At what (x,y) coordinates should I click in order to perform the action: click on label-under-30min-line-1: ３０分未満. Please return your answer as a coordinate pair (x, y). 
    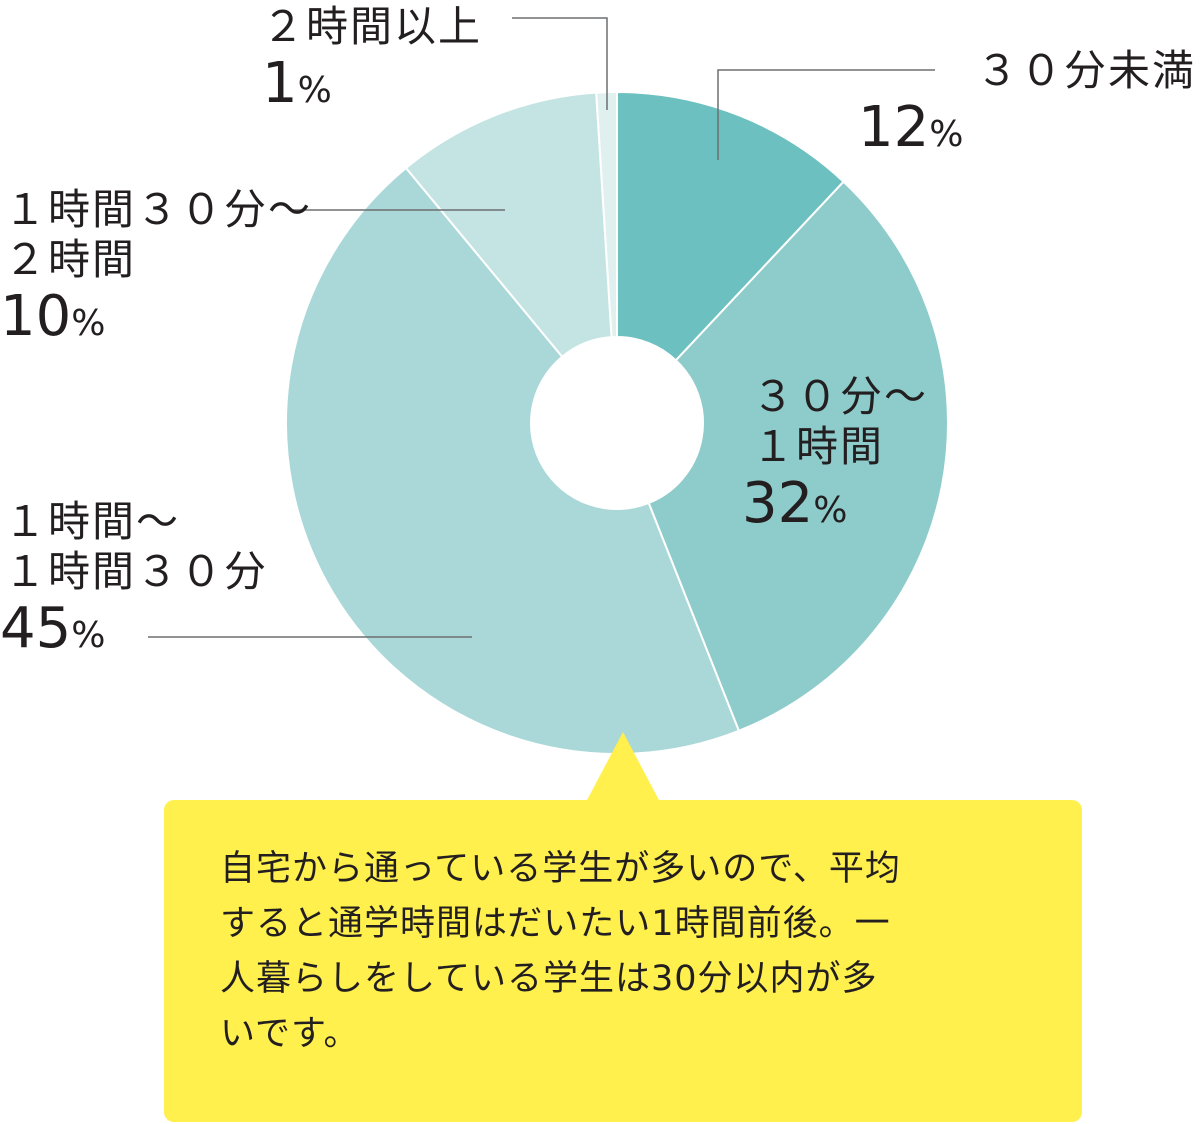
    Looking at the image, I should click on (1085, 70).